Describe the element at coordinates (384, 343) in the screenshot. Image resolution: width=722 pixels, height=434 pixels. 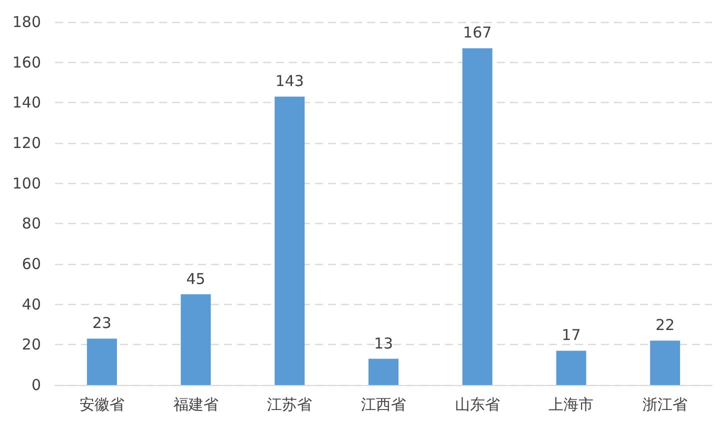
I see `data-label: 13` at that location.